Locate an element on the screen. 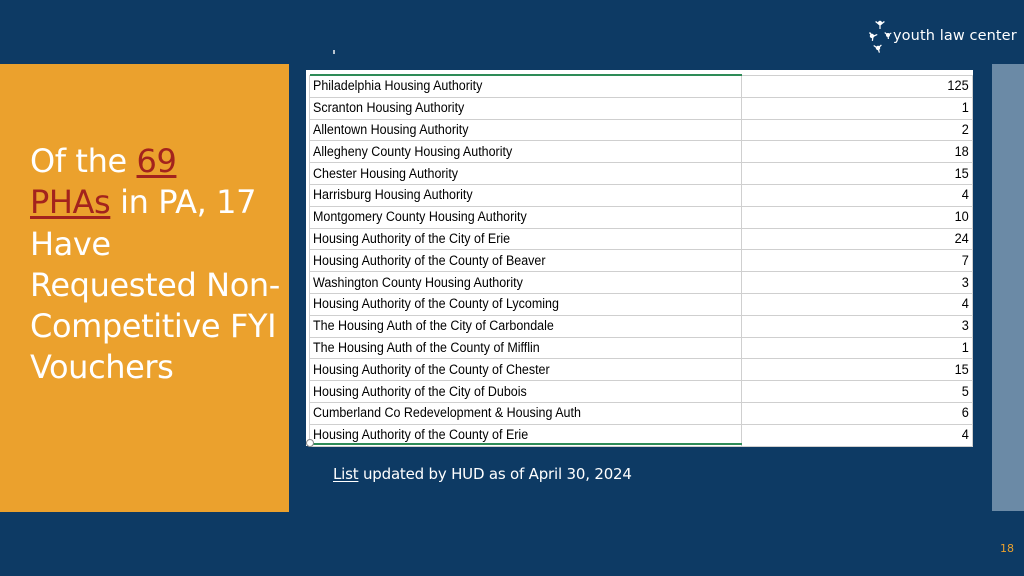  voucher-count-cell: 6 is located at coordinates (857, 413).